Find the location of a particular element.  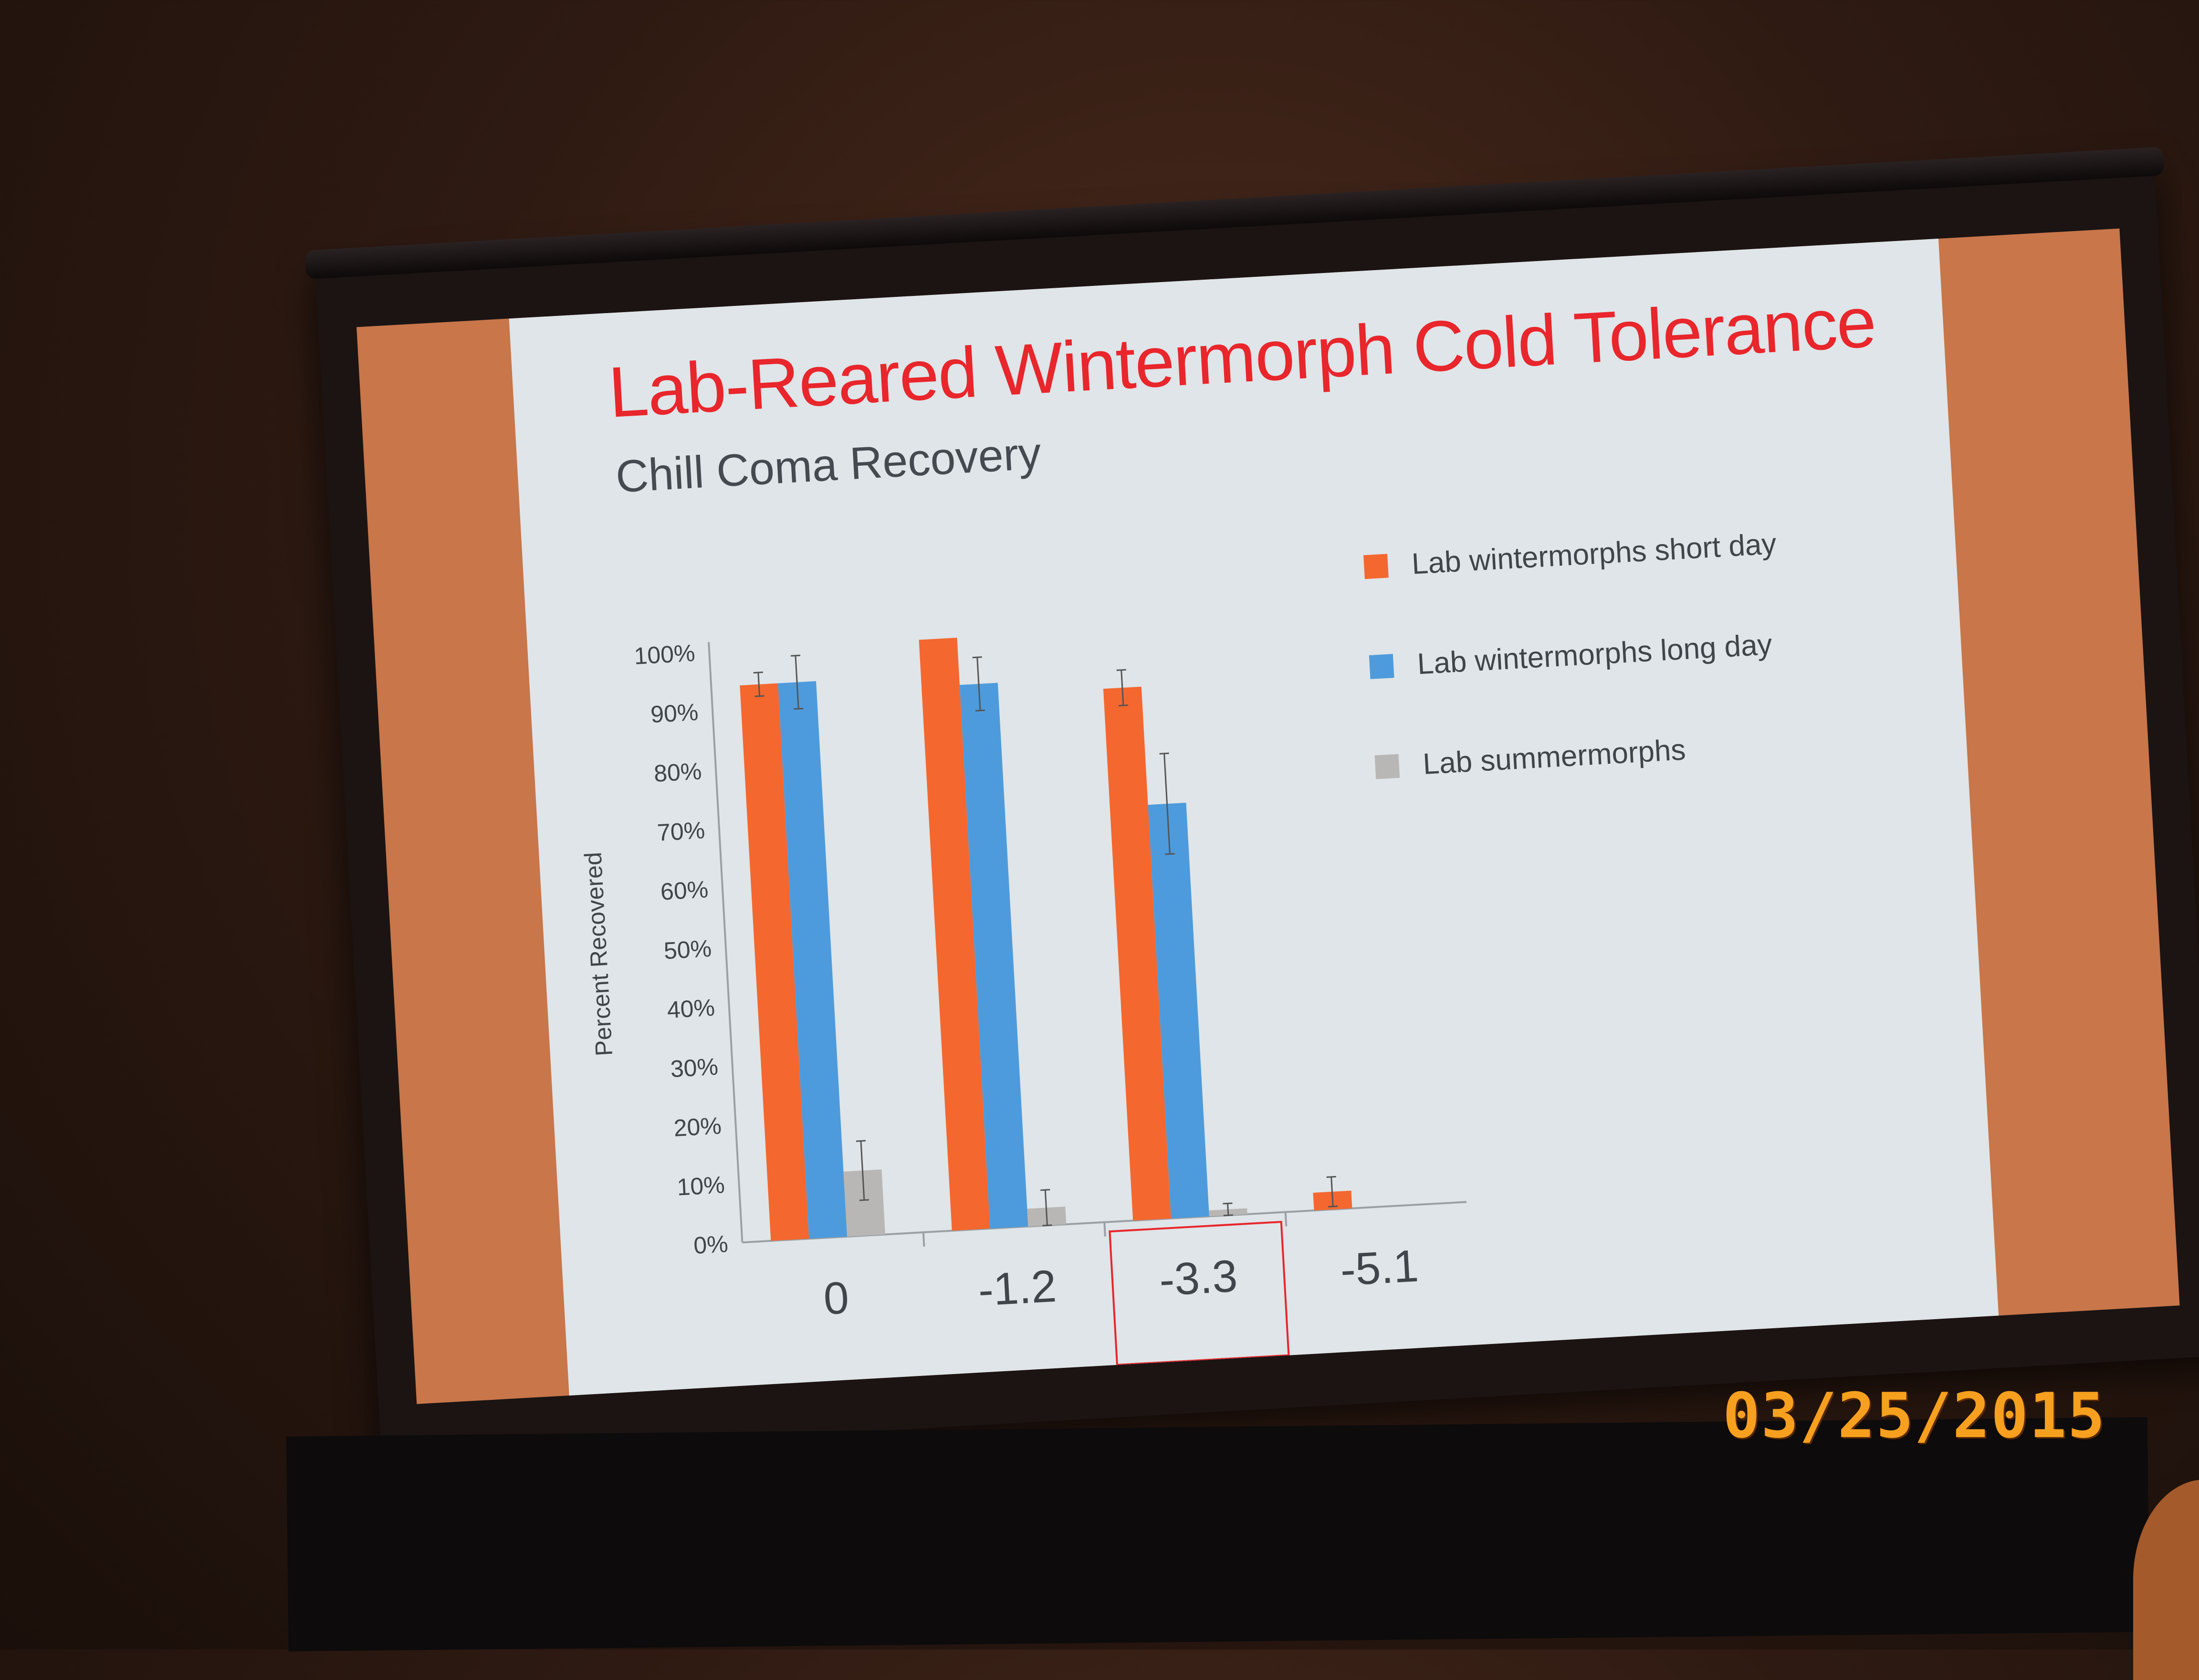

y-tick-label: 60% is located at coordinates (684, 891).